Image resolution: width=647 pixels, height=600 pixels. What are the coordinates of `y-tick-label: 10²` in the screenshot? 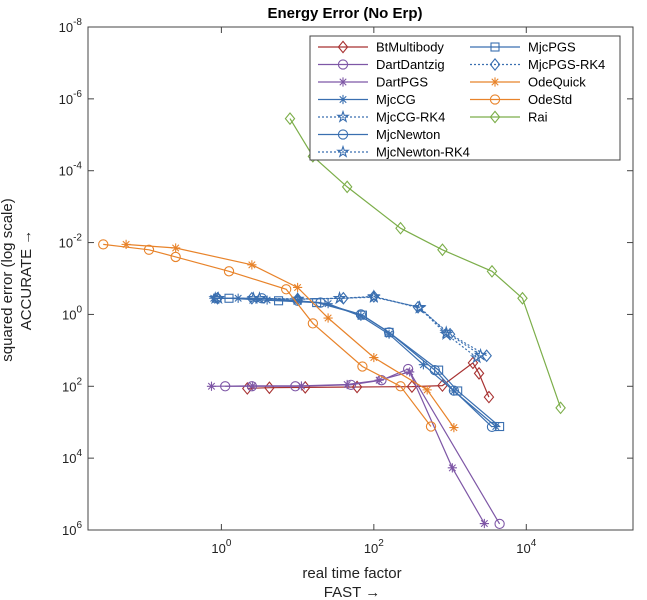 It's located at (72, 385).